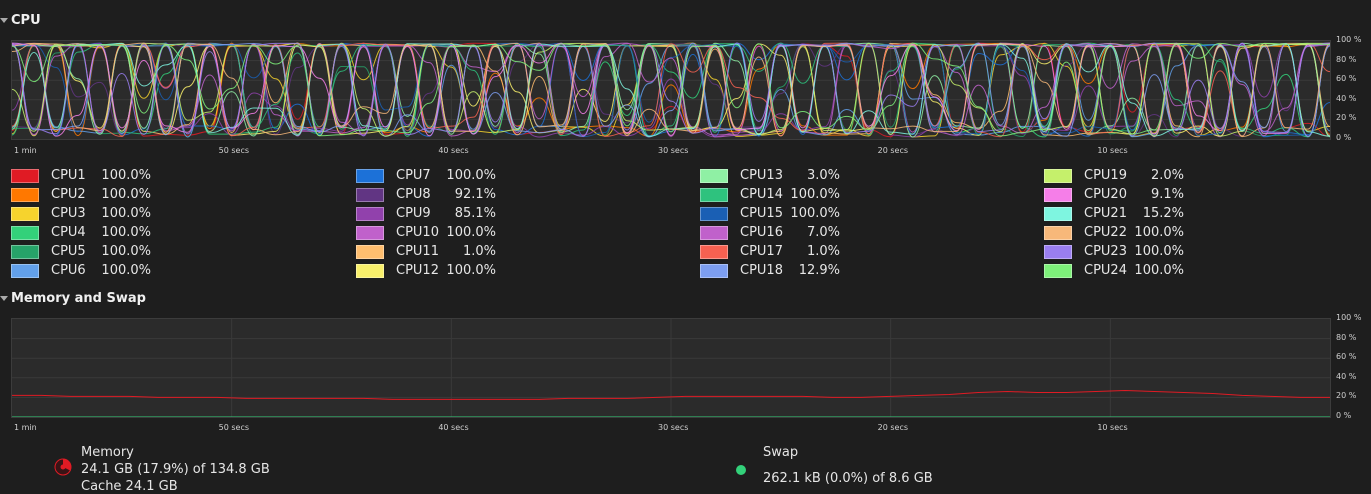 The image size is (1371, 494). Describe the element at coordinates (25, 427) in the screenshot. I see `memory-x-axis-label: 1 min` at that location.